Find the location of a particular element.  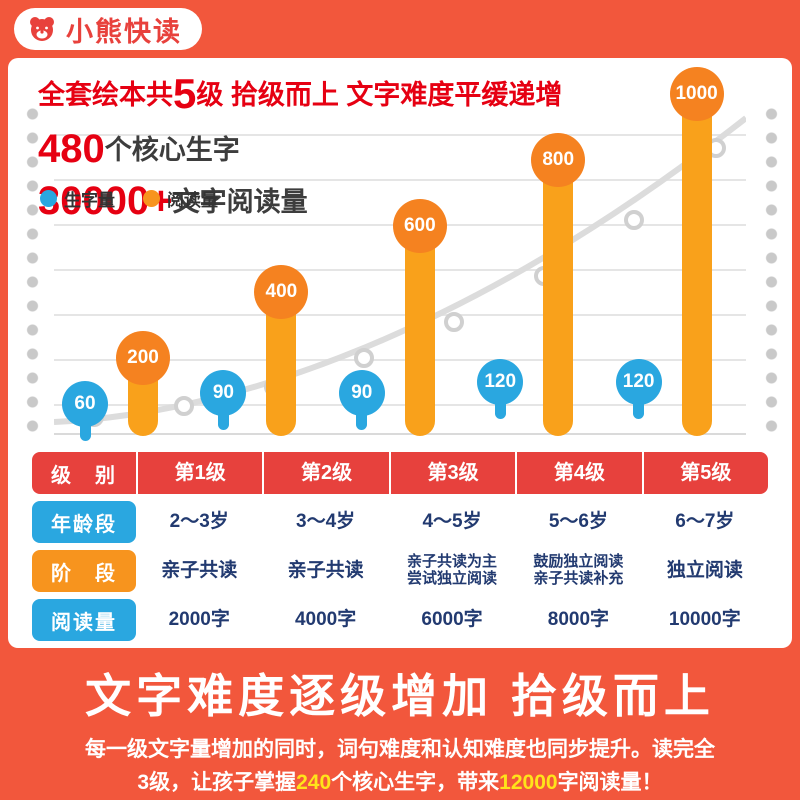

newwords-pin: 60 is located at coordinates (85, 410).